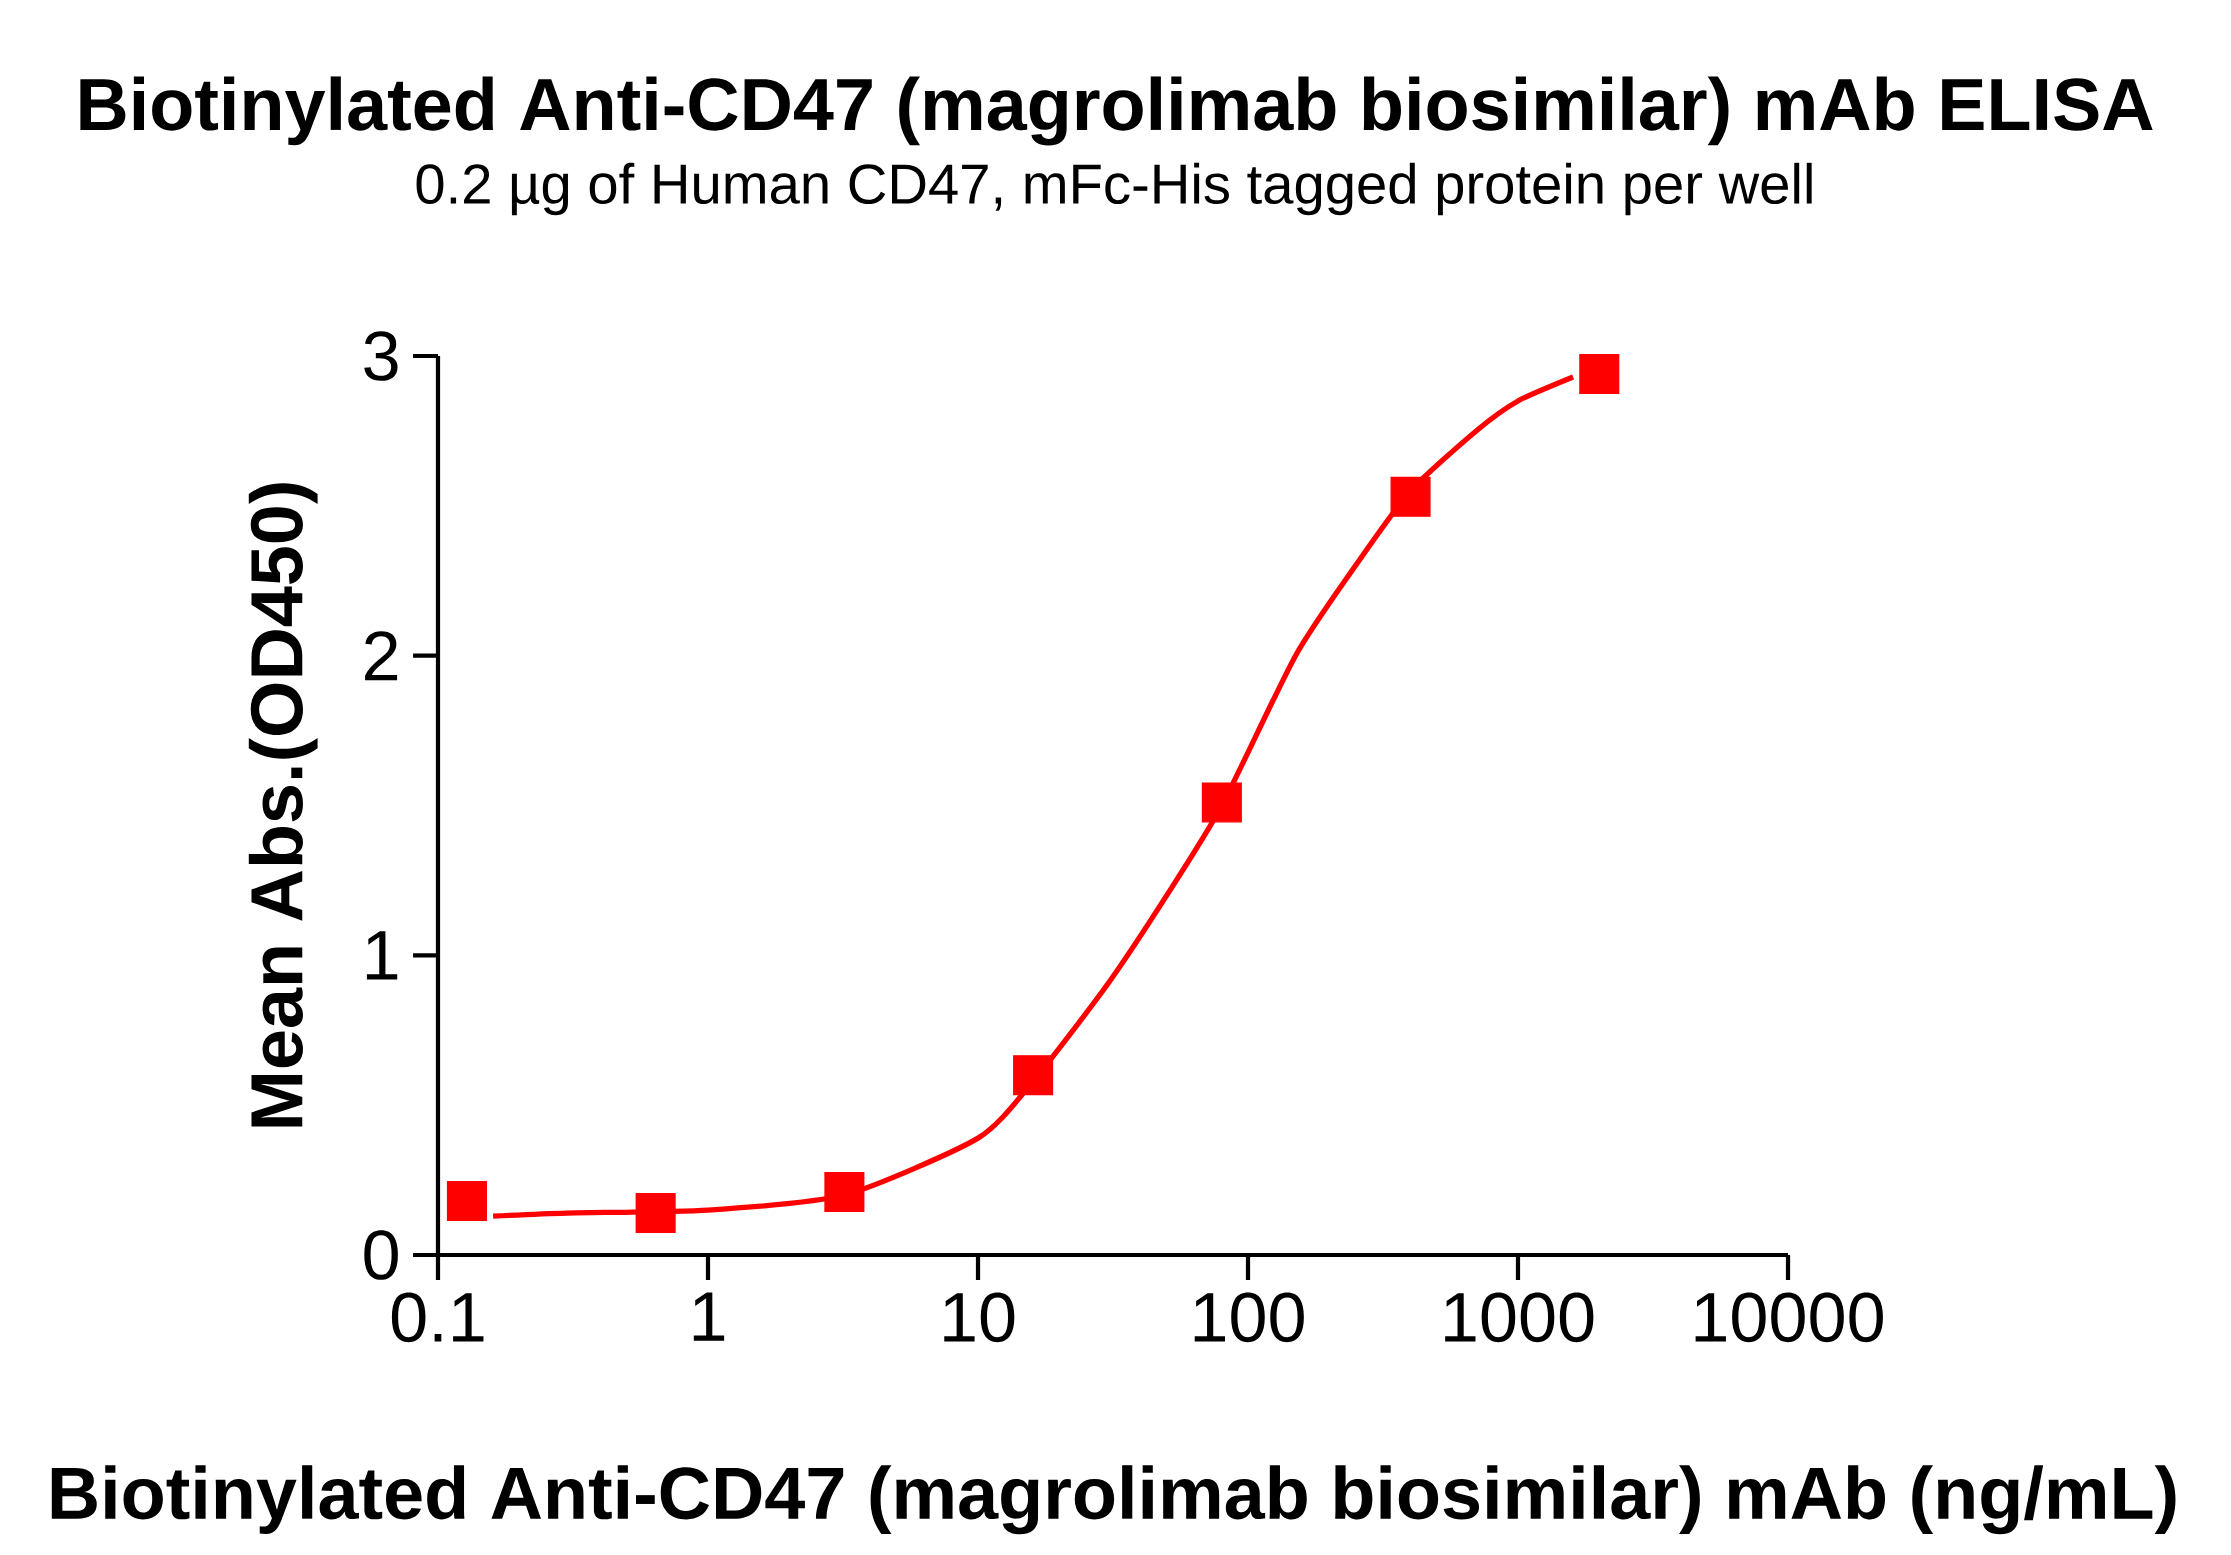 The image size is (2231, 1555). Describe the element at coordinates (1519, 1317) in the screenshot. I see `x-tick-label: 1000` at that location.